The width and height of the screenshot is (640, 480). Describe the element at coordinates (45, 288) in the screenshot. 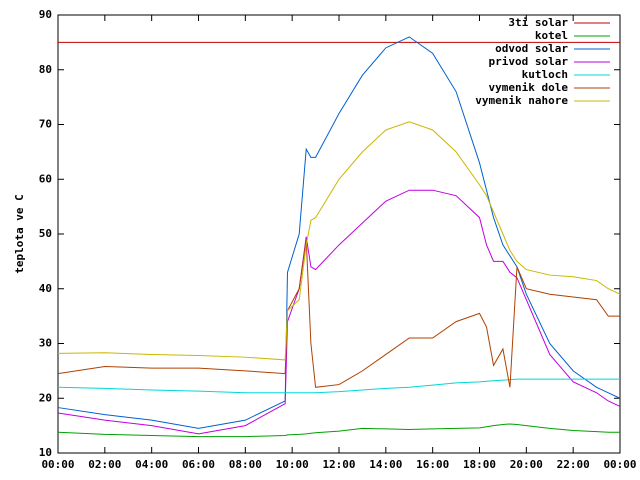

I see `y-tick-label: 40` at that location.